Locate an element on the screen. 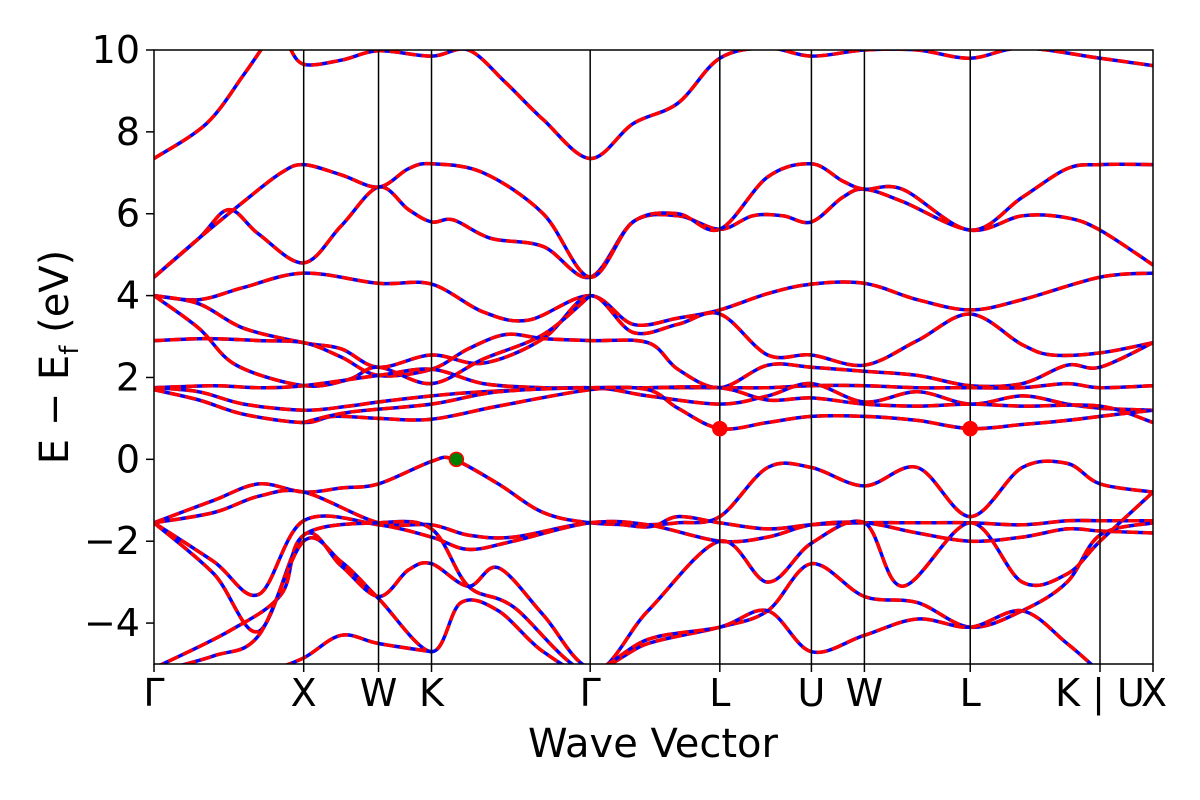 This screenshot has height=800, width=1200. x-tick-label: K | U is located at coordinates (1100, 693).